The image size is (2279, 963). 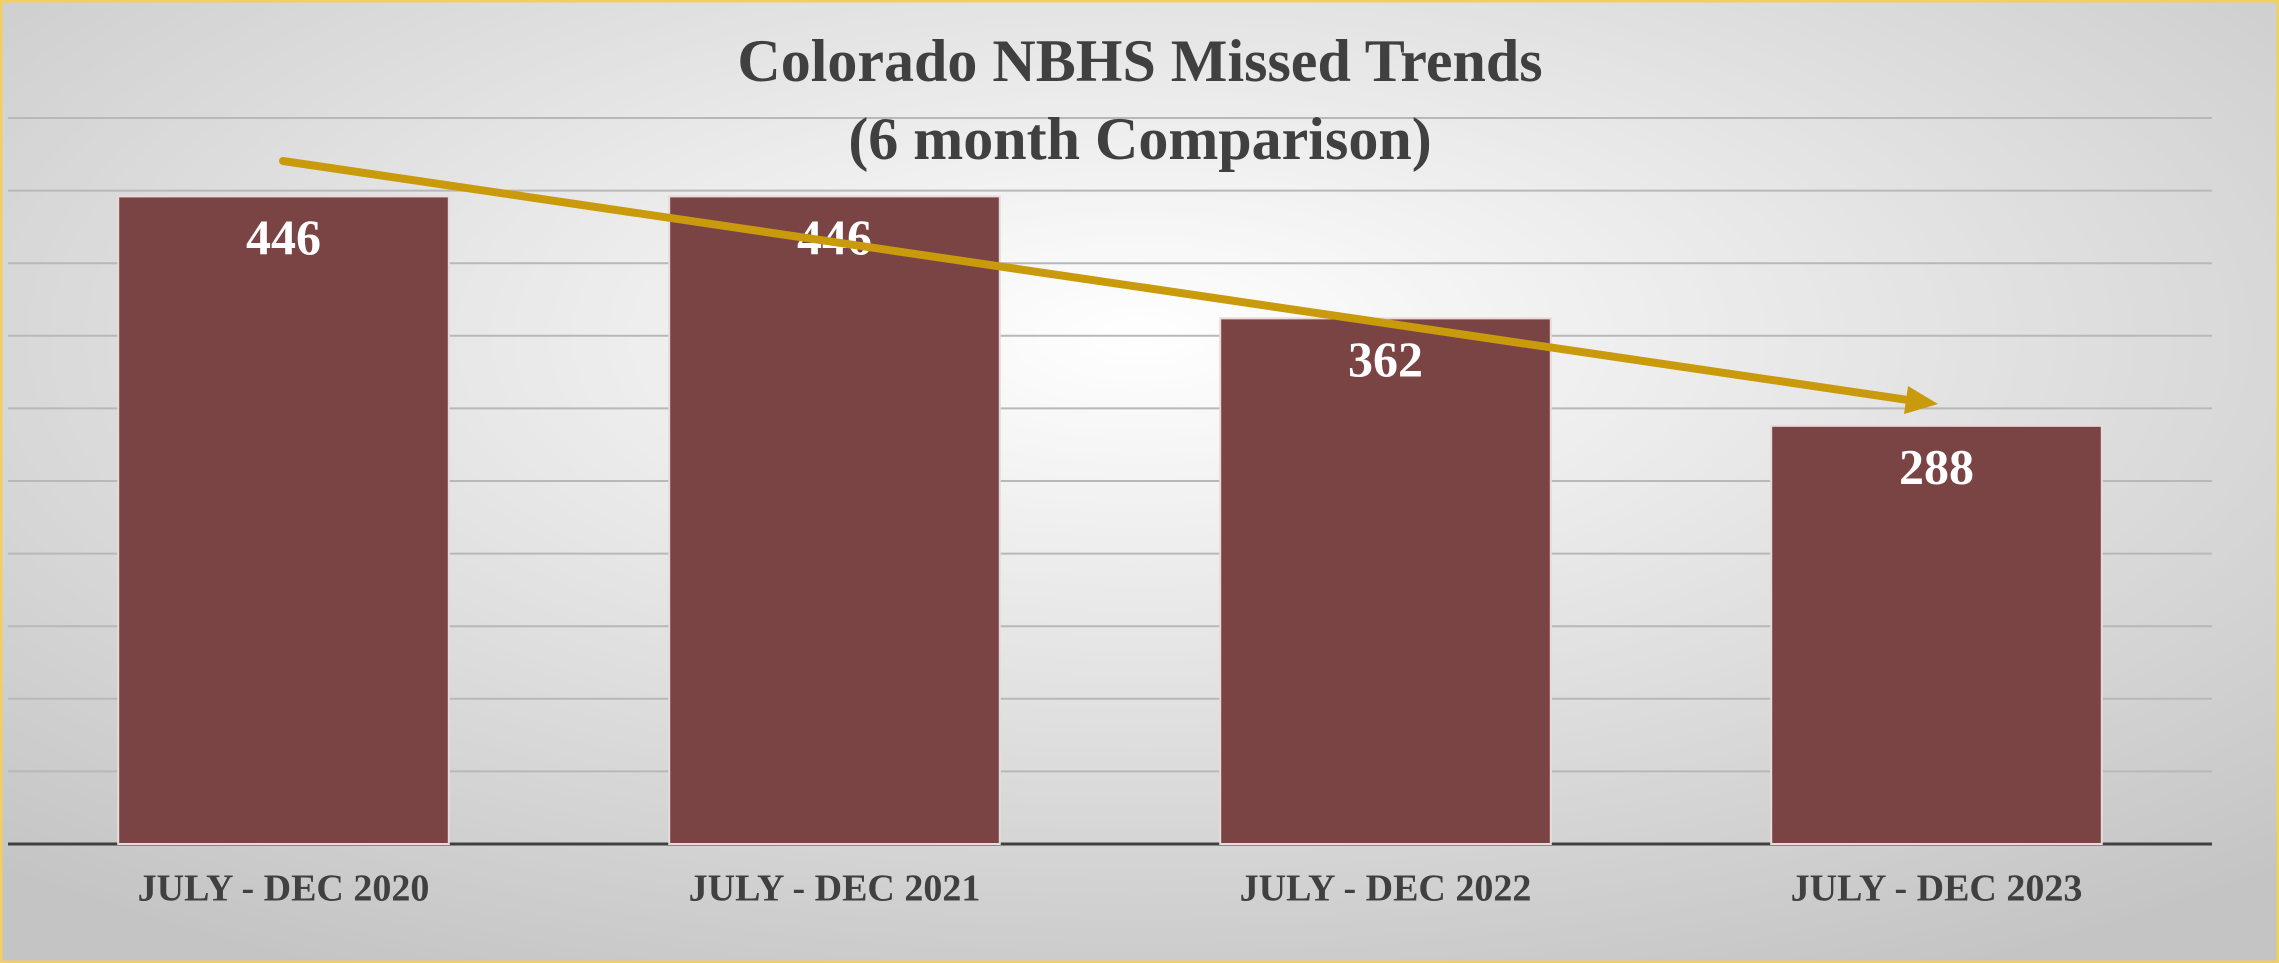 I want to click on value-label: 362, so click(x=1385, y=359).